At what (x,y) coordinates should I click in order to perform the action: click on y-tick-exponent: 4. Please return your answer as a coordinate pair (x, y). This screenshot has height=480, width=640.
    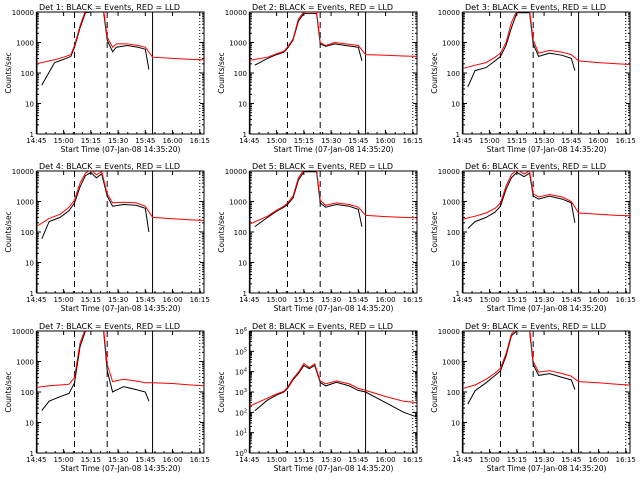
    Looking at the image, I should click on (245, 371).